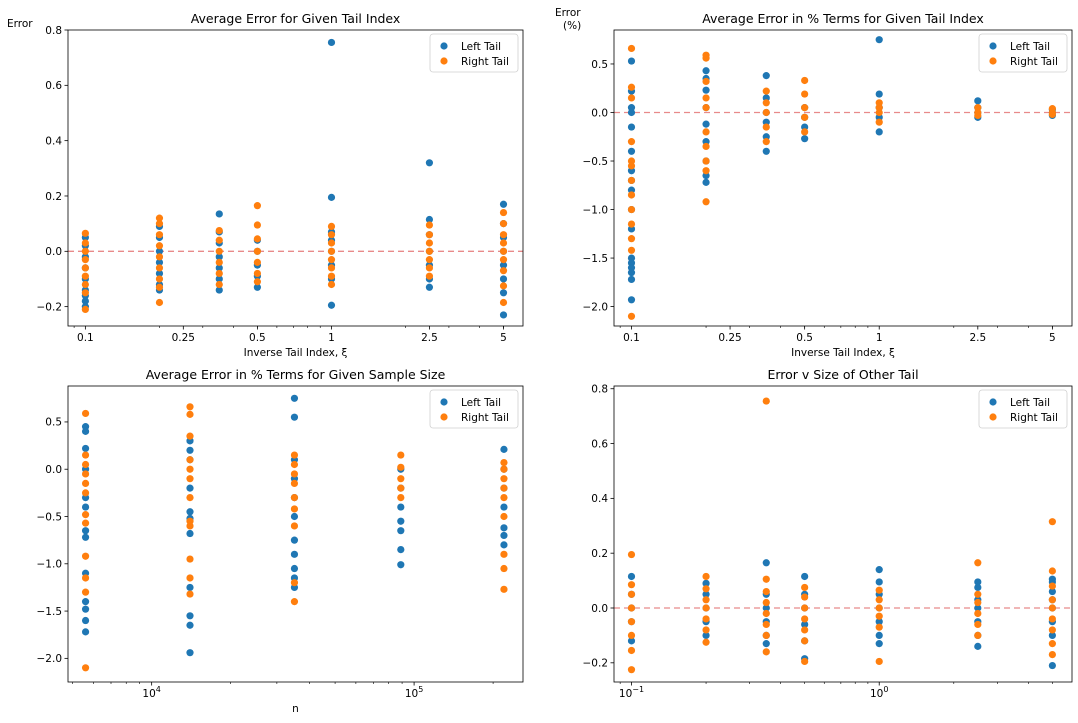 This screenshot has width=1078, height=723. What do you see at coordinates (599, 554) in the screenshot?
I see `y-tick-label: 0.2` at bounding box center [599, 554].